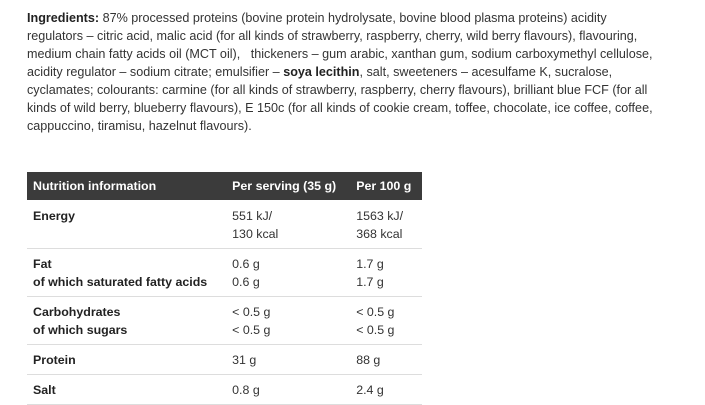  Describe the element at coordinates (120, 282) in the screenshot. I see `cell-line: of which saturated fatty acids` at that location.